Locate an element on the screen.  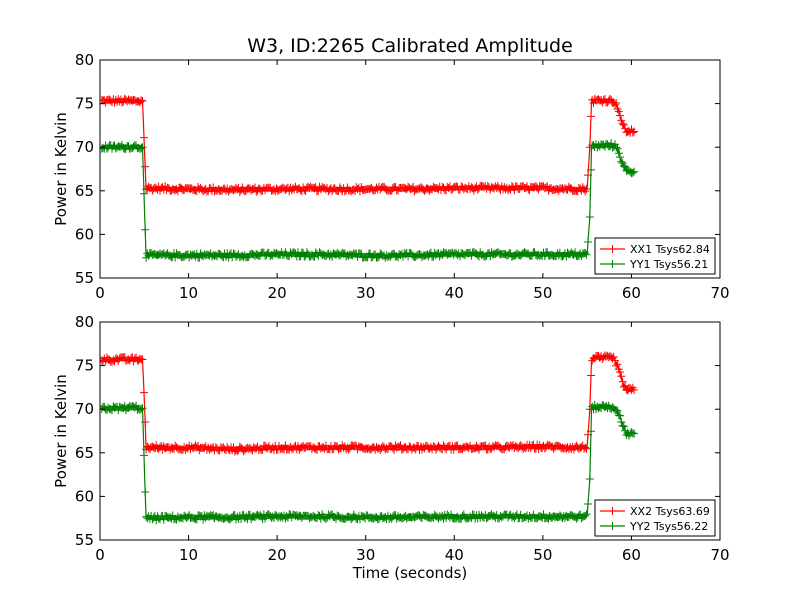
chart-title: W3, ID:2265 Calibrated Amplitude is located at coordinates (410, 46).